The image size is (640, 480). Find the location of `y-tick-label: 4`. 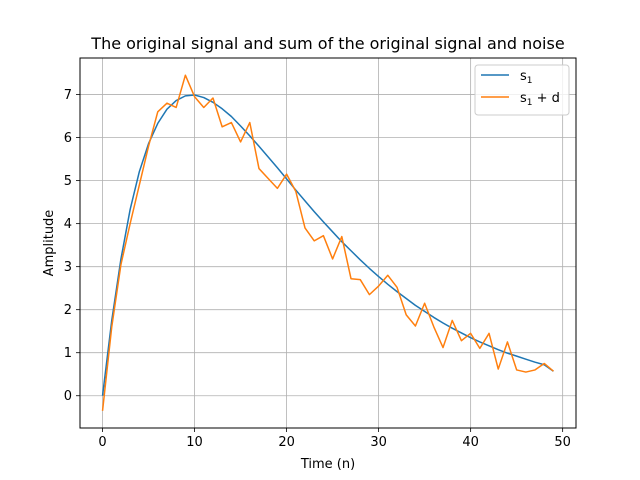

y-tick-label: 4 is located at coordinates (68, 224).